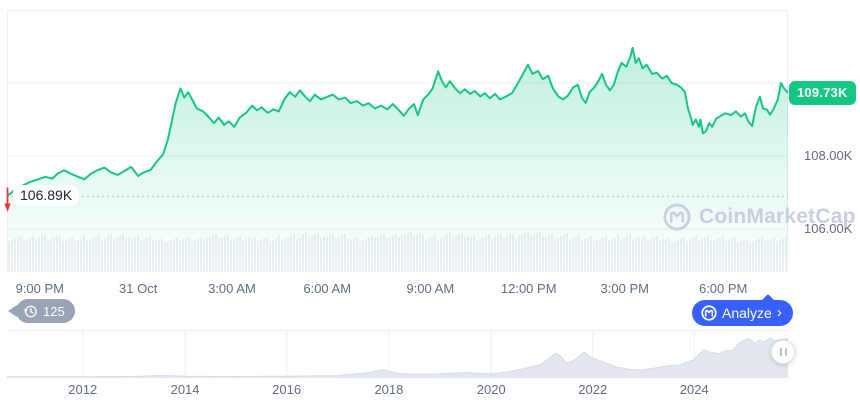 This screenshot has width=860, height=401. I want to click on x-axis-label: 9:00 AM, so click(430, 288).